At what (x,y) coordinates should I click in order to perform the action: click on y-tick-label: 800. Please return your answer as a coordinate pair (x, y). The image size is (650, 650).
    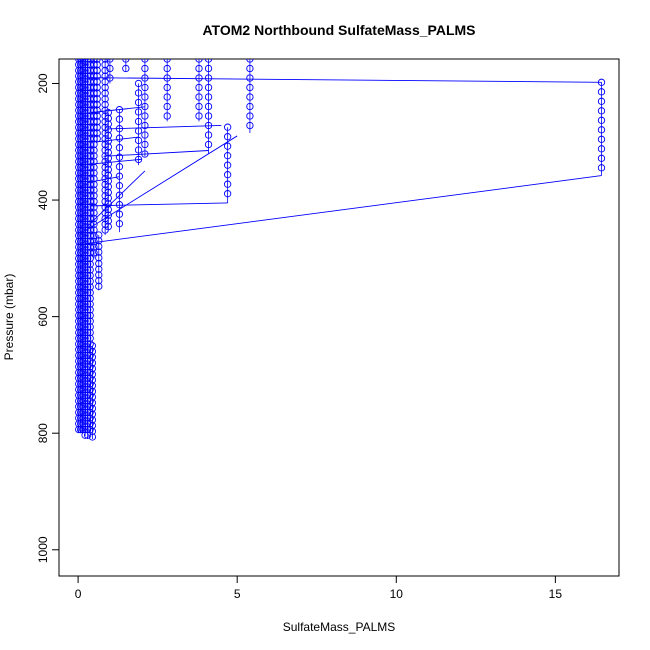
    Looking at the image, I should click on (43, 433).